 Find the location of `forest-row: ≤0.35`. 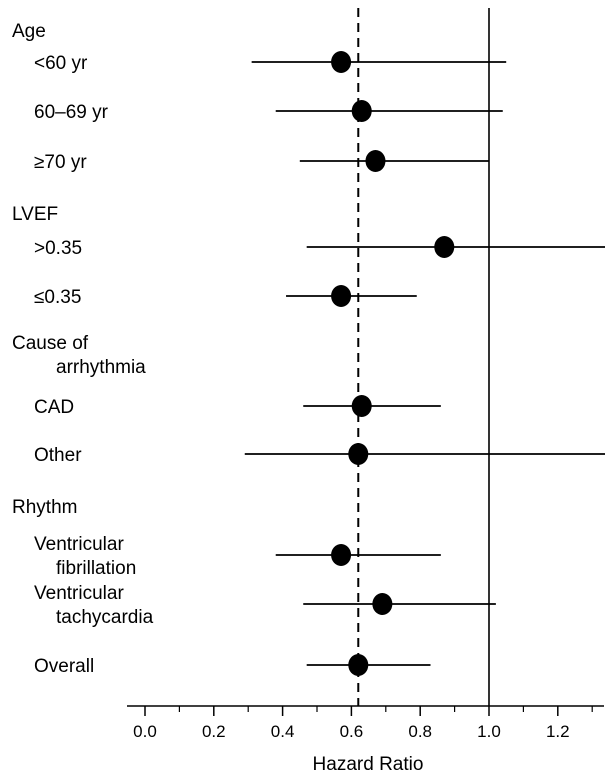

forest-row: ≤0.35 is located at coordinates (225, 296).